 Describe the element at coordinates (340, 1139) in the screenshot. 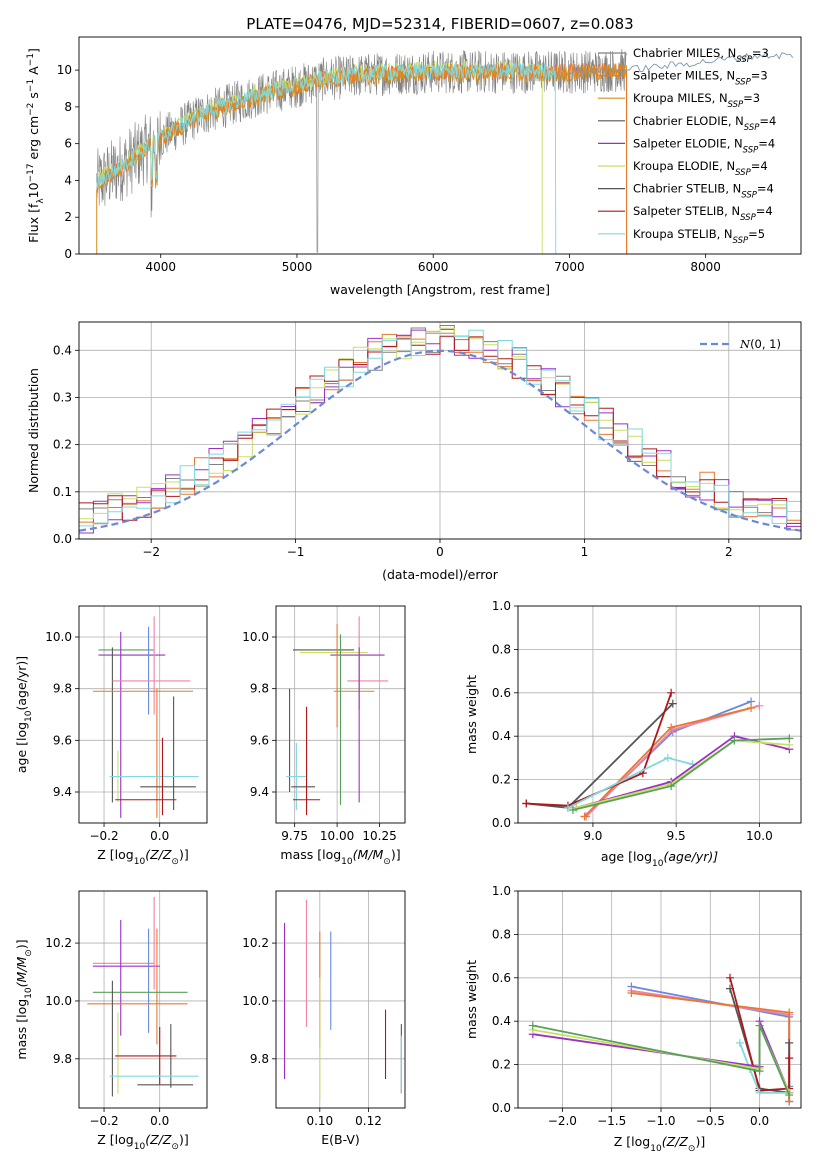

I see `x-axis-label: E(B-V)` at that location.